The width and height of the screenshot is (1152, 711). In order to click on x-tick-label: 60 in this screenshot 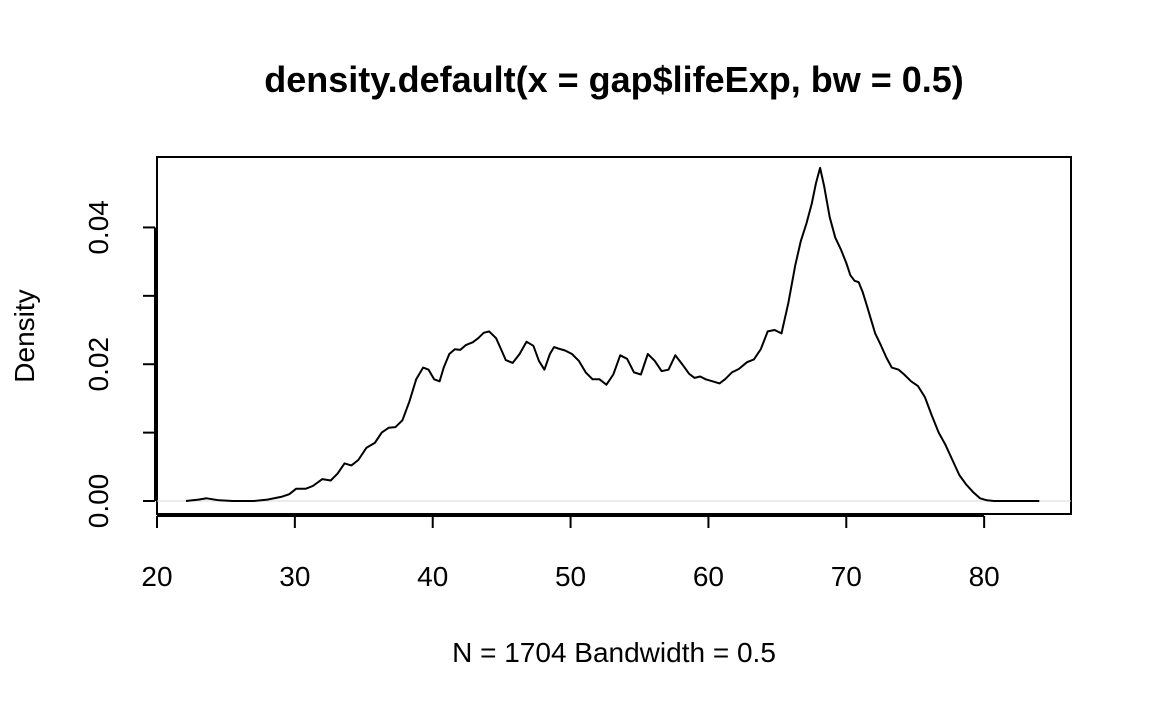, I will do `click(708, 576)`.